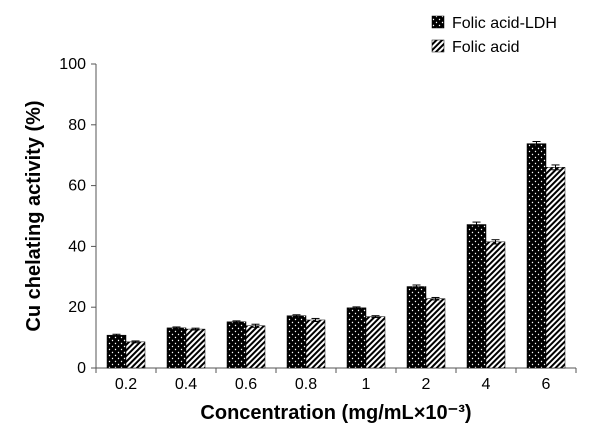 The width and height of the screenshot is (596, 430). I want to click on x-axis-title: Concentration (mg/mL×10⁻³), so click(335, 413).